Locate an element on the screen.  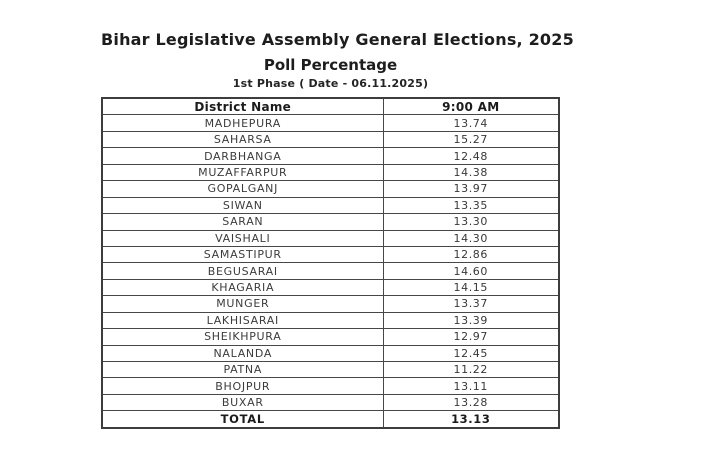
value-cell: 13.97 is located at coordinates (471, 189).